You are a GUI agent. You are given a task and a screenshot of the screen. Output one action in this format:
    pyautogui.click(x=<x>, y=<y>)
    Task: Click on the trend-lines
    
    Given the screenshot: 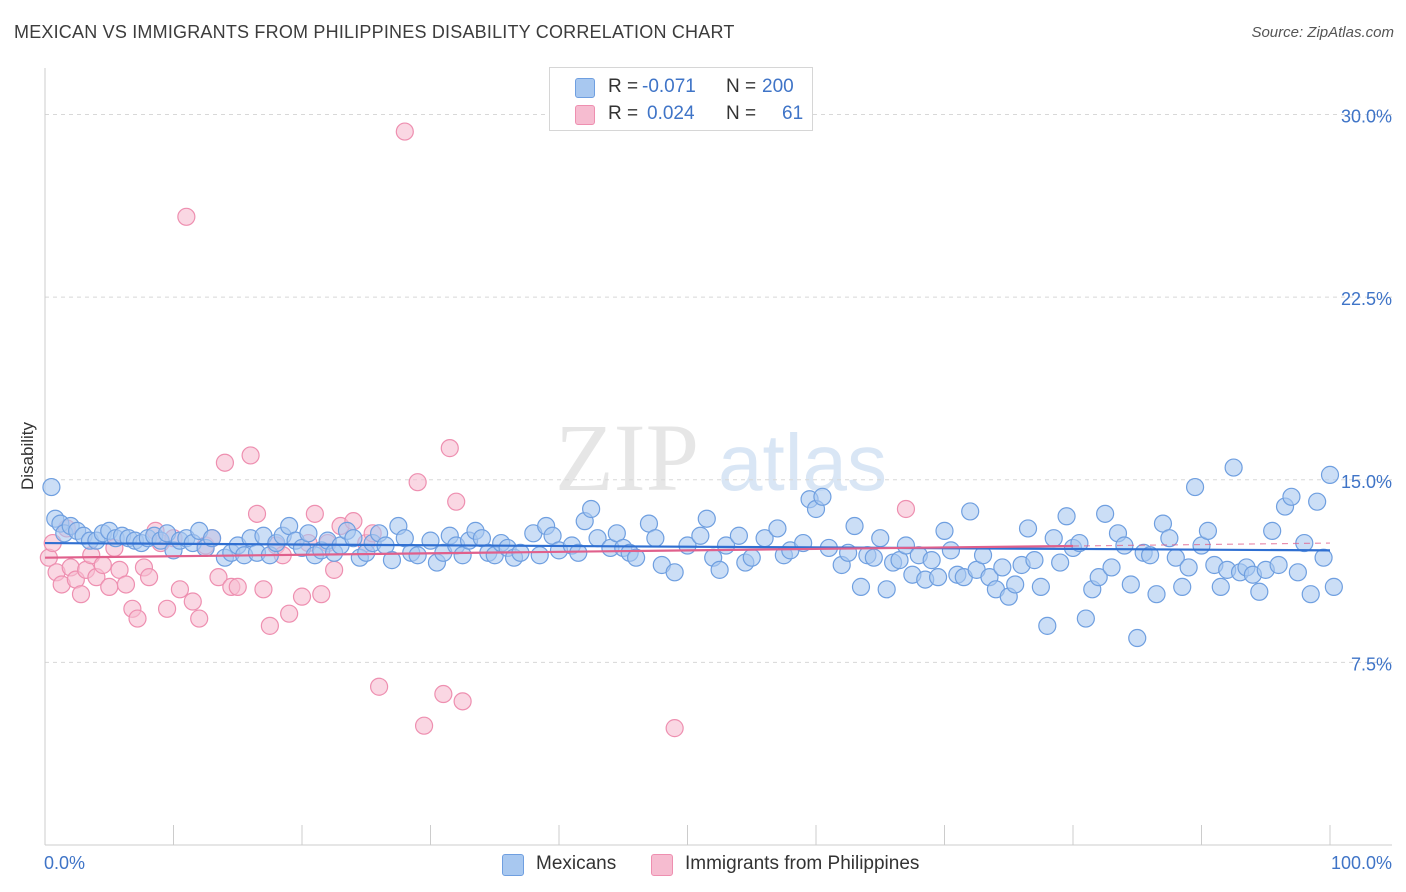 What is the action you would take?
    pyautogui.click(x=687, y=550)
    